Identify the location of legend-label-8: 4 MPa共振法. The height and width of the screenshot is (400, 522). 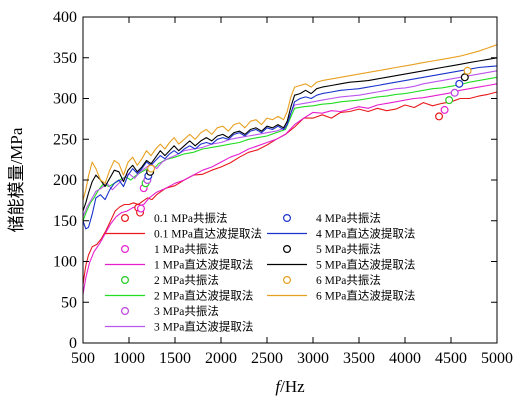
(348, 218).